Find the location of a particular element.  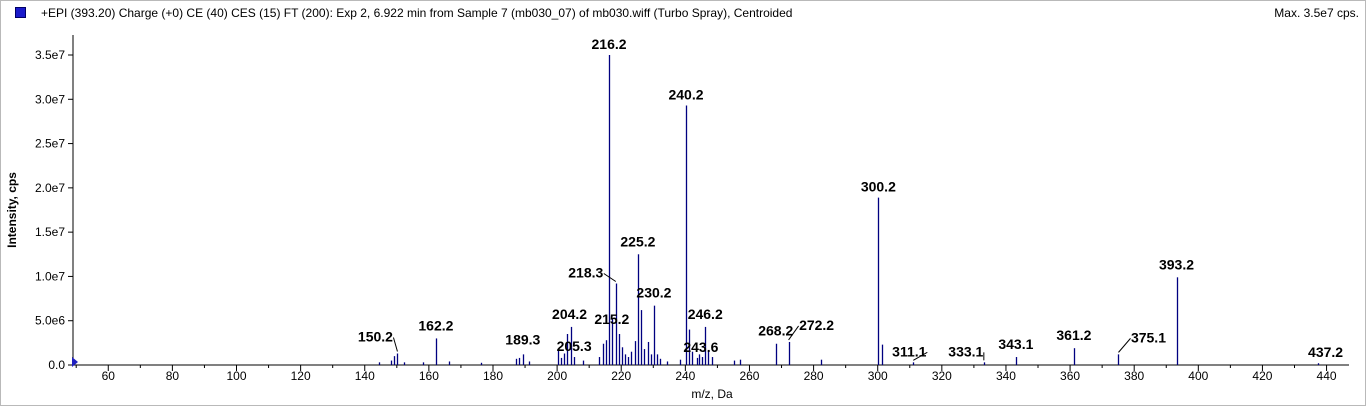

peak-label: 205.3 is located at coordinates (574, 346).